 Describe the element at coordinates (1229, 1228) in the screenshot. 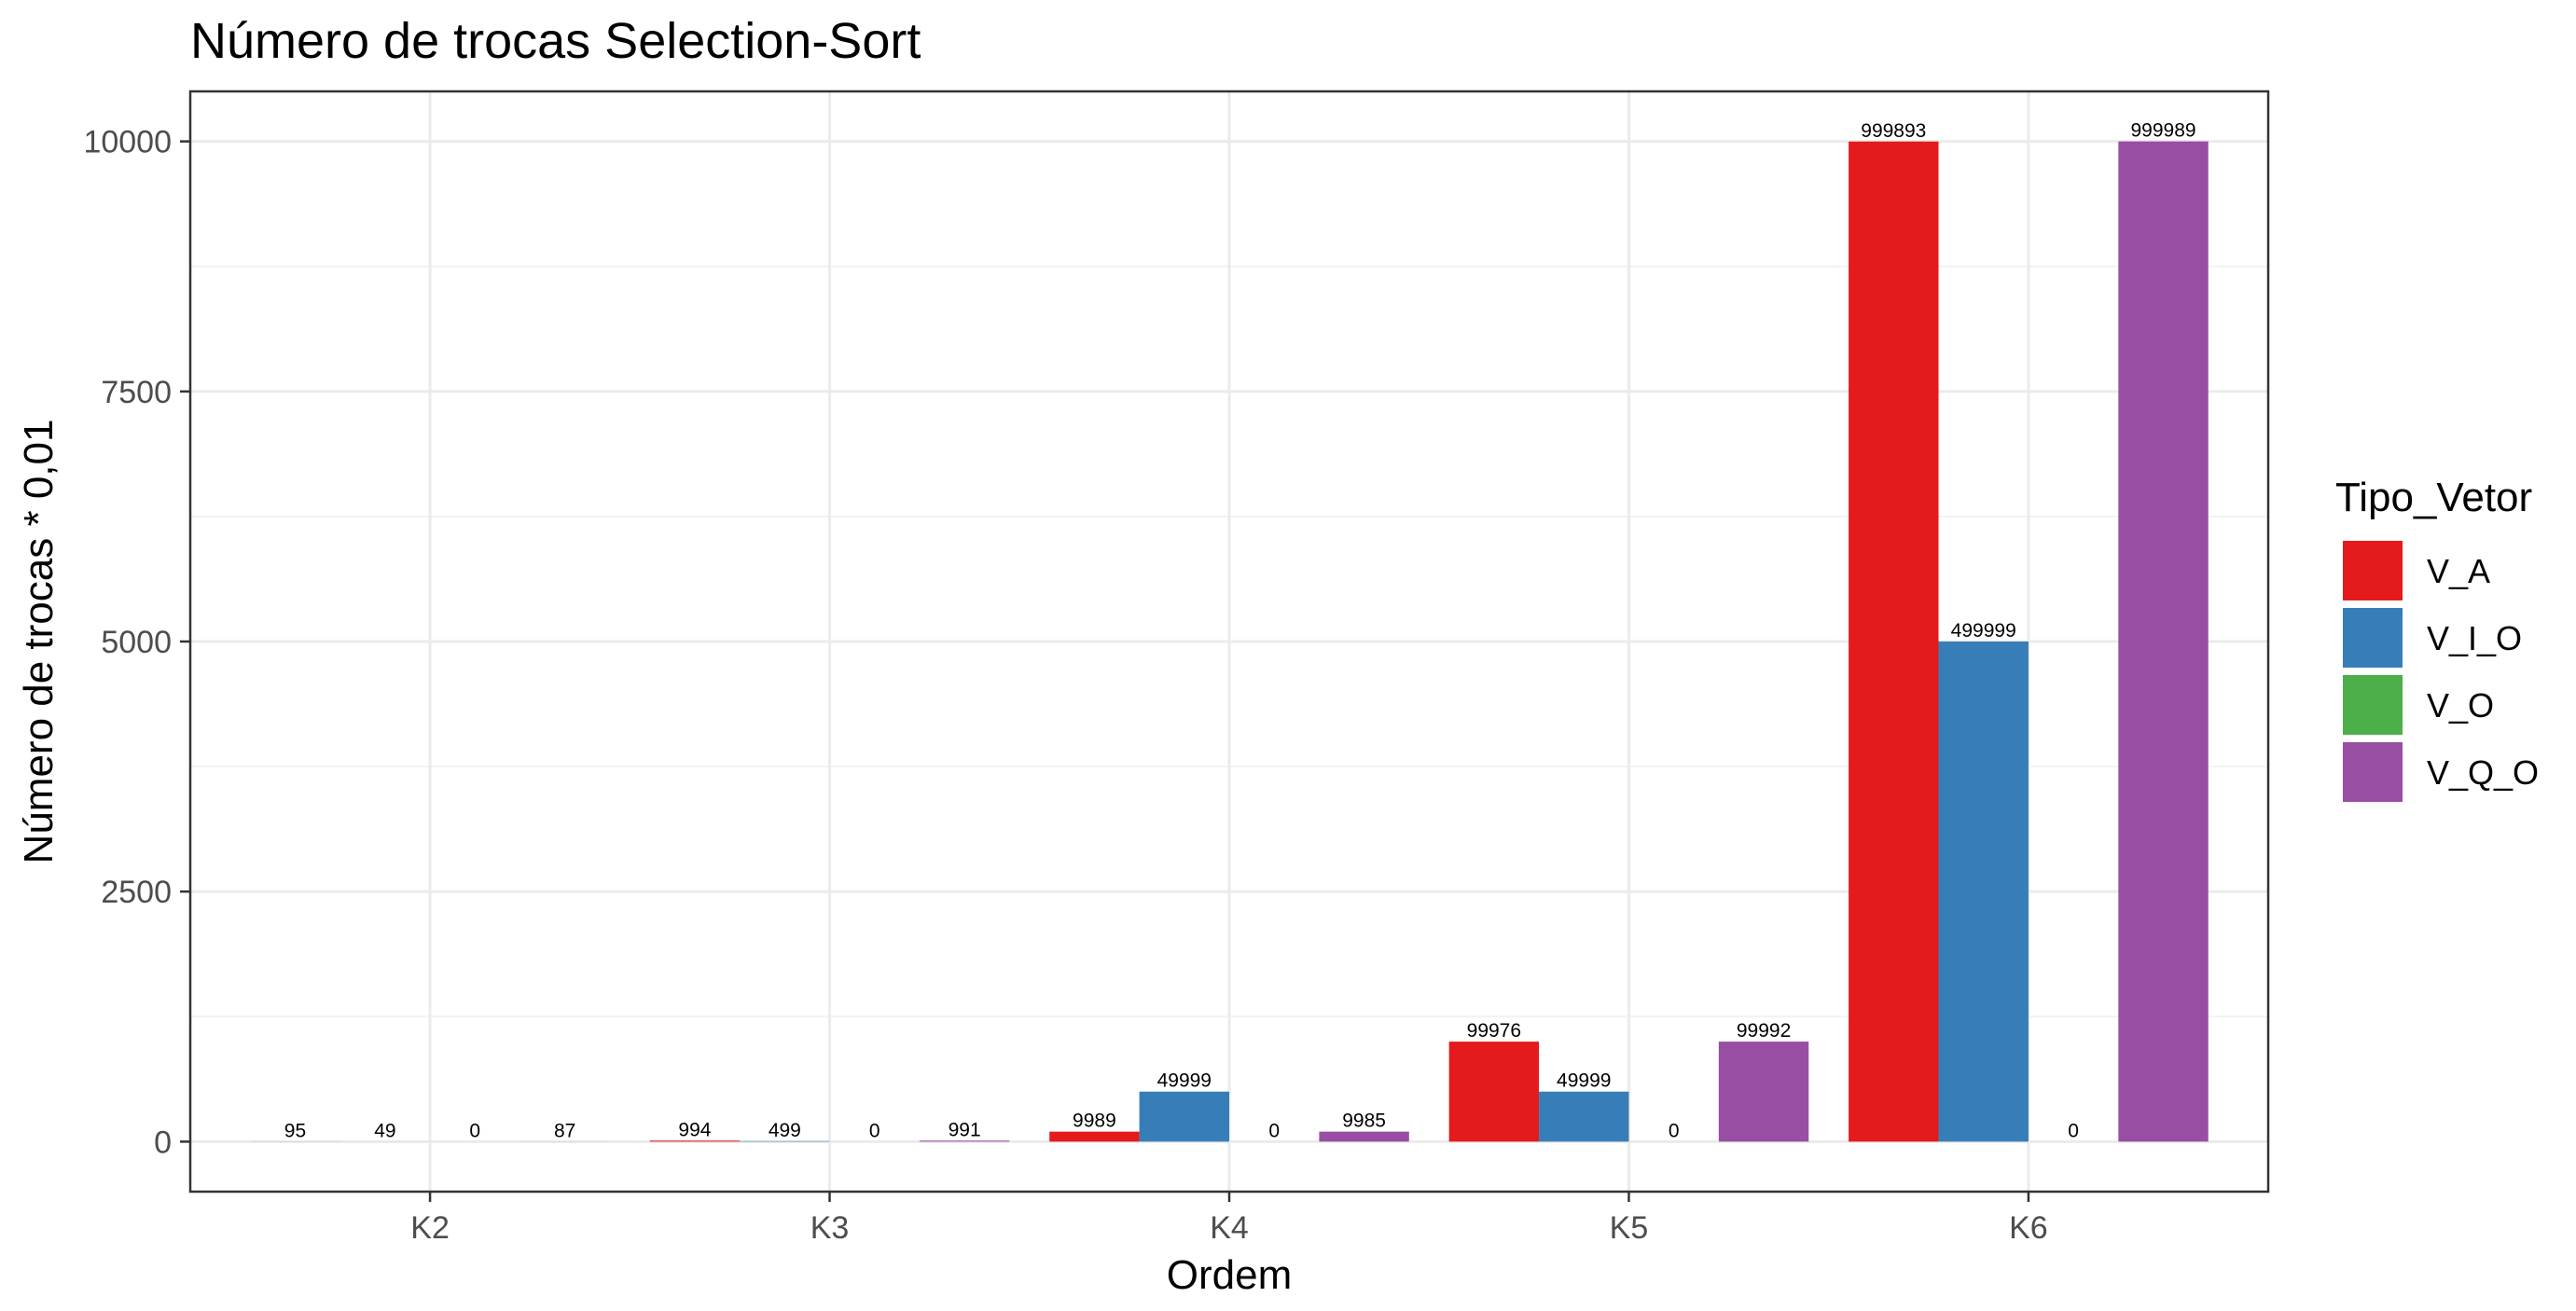

I see `x-tick-label: K4` at that location.